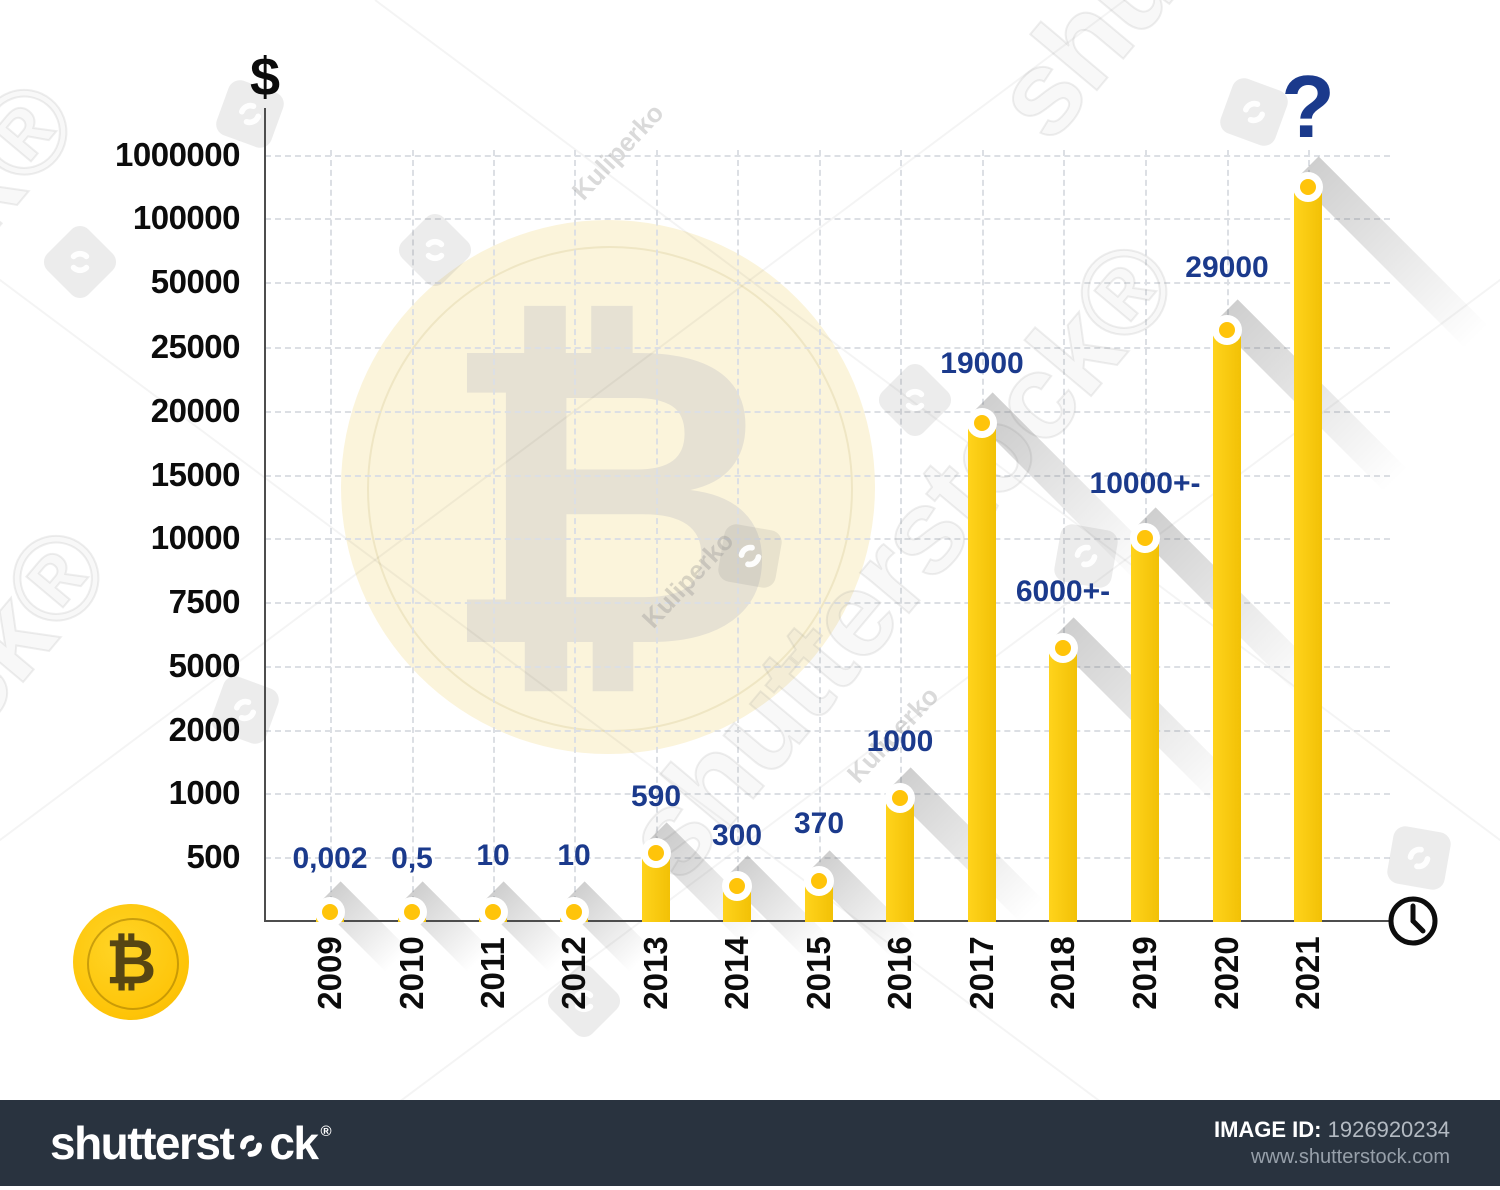 Image resolution: width=1500 pixels, height=1190 pixels. What do you see at coordinates (1388, 1129) in the screenshot?
I see `footer-image-id-value: 1926920234` at bounding box center [1388, 1129].